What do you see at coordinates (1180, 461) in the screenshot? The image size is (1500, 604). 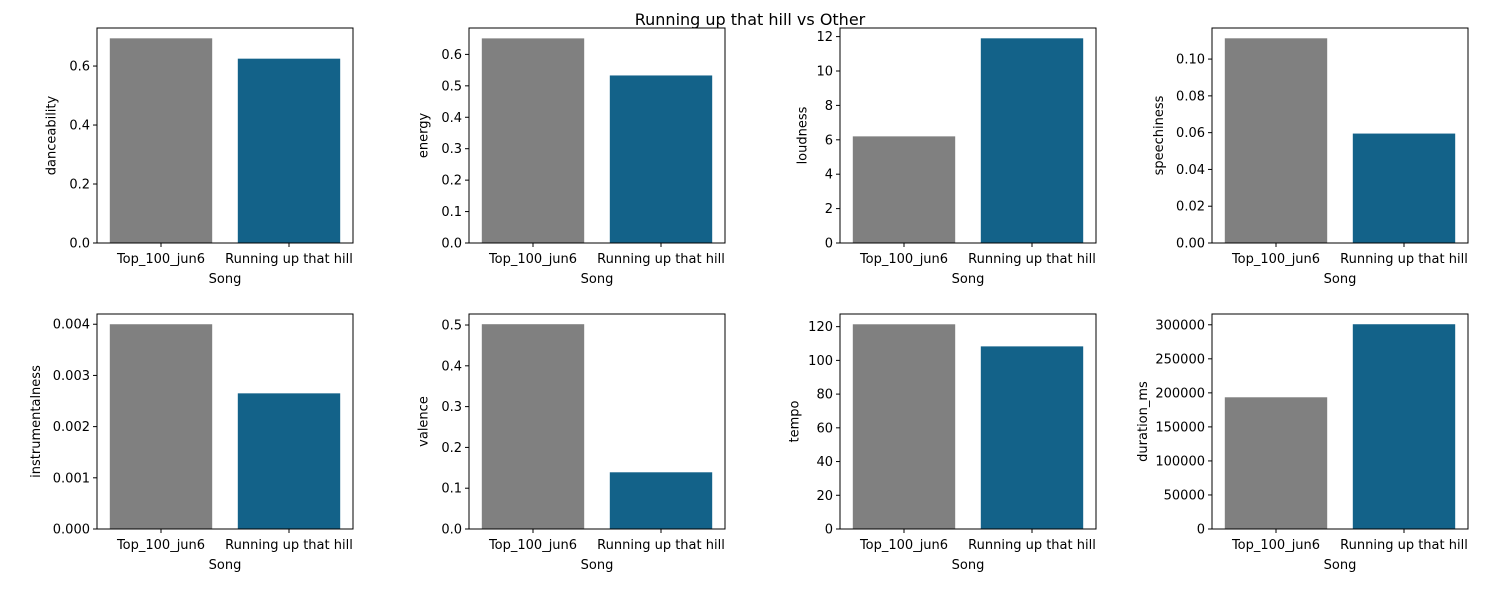 I see `y-tick-label: 100000` at bounding box center [1180, 461].